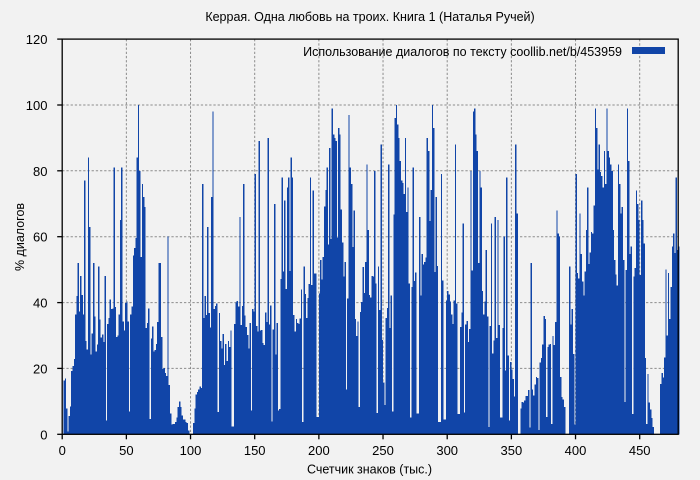 Image resolution: width=700 pixels, height=480 pixels. I want to click on svg-text: 200, so click(319, 450).